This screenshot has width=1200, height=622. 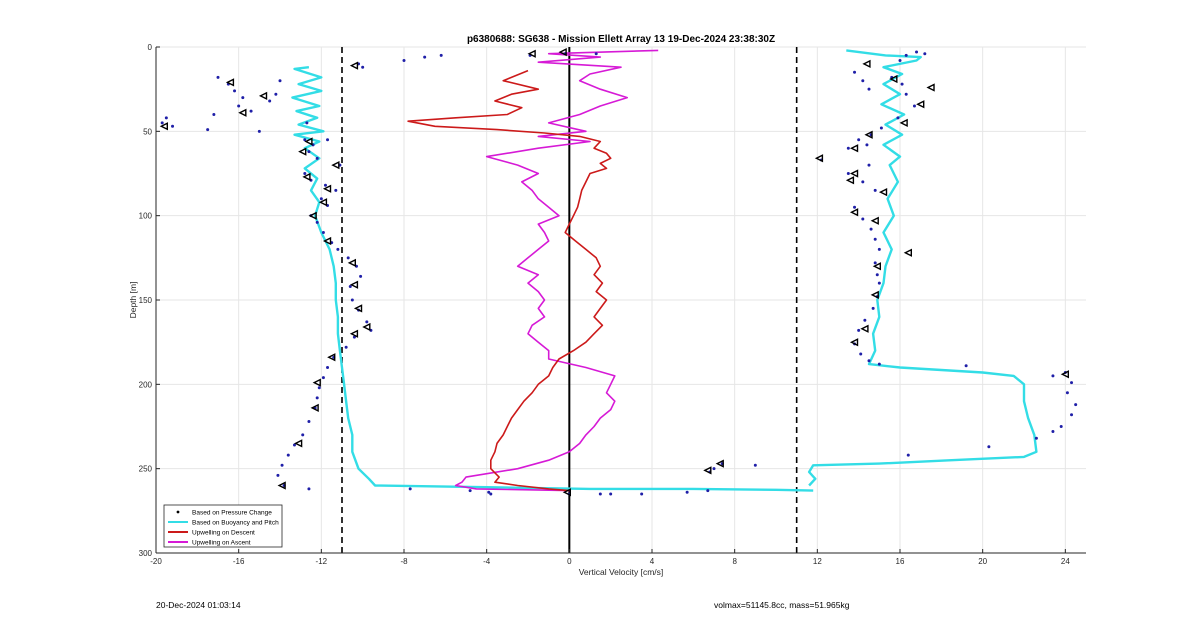 I want to click on y-tick-label: 100, so click(x=146, y=216).